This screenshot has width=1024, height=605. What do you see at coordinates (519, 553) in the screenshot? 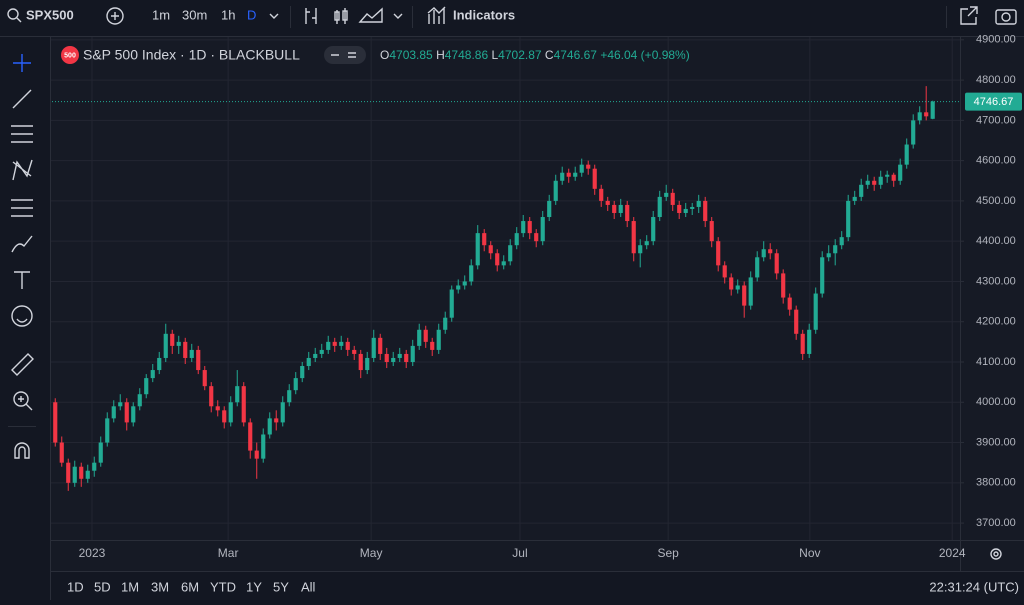
I see `x-tick-label: Jul` at bounding box center [519, 553].